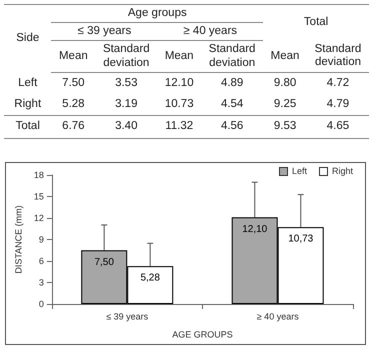  What do you see at coordinates (39, 197) in the screenshot?
I see `y-tick-label: 15` at bounding box center [39, 197].